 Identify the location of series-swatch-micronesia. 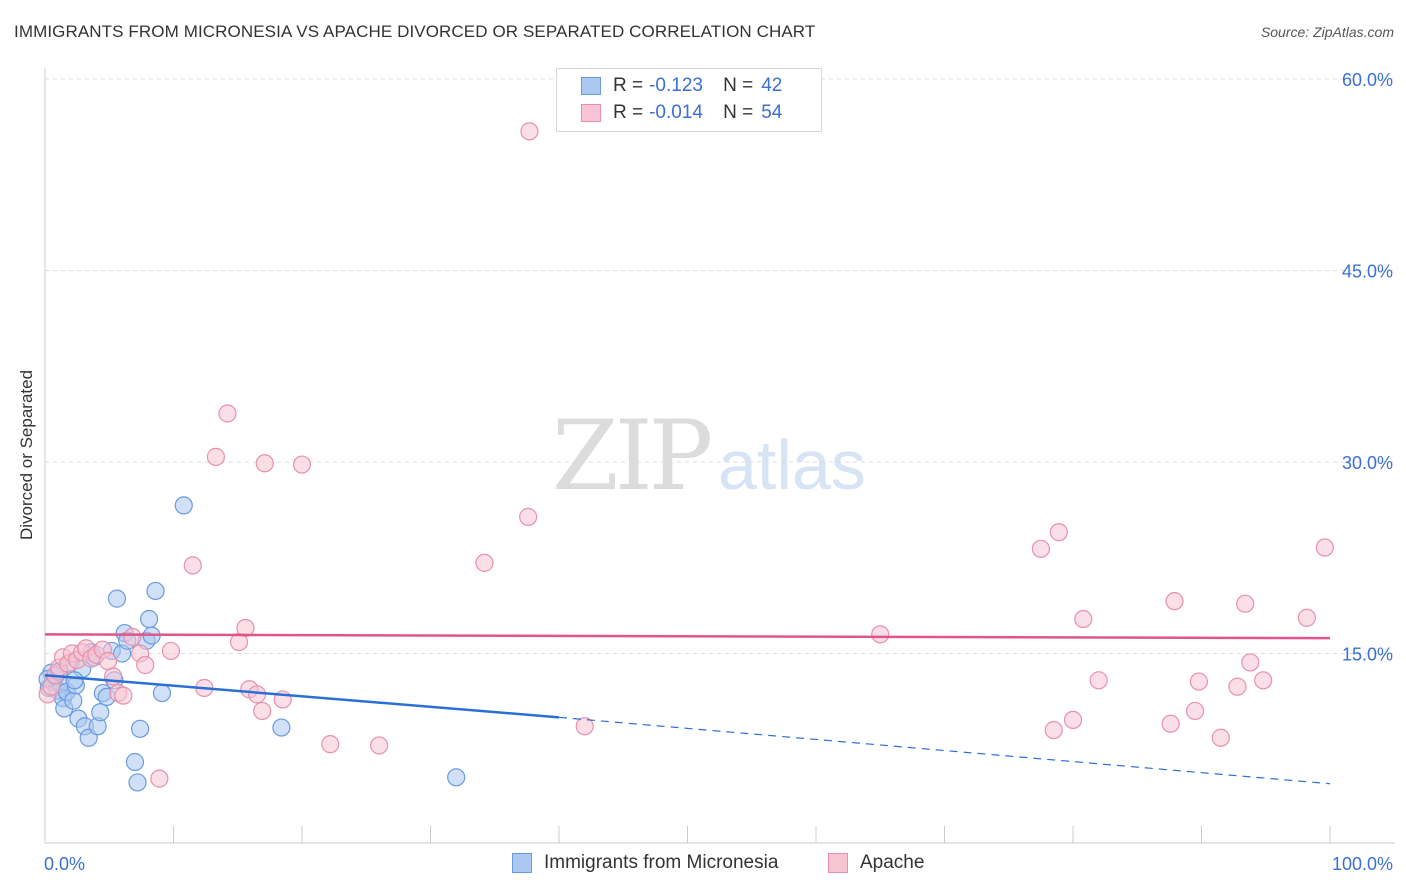
(522, 863).